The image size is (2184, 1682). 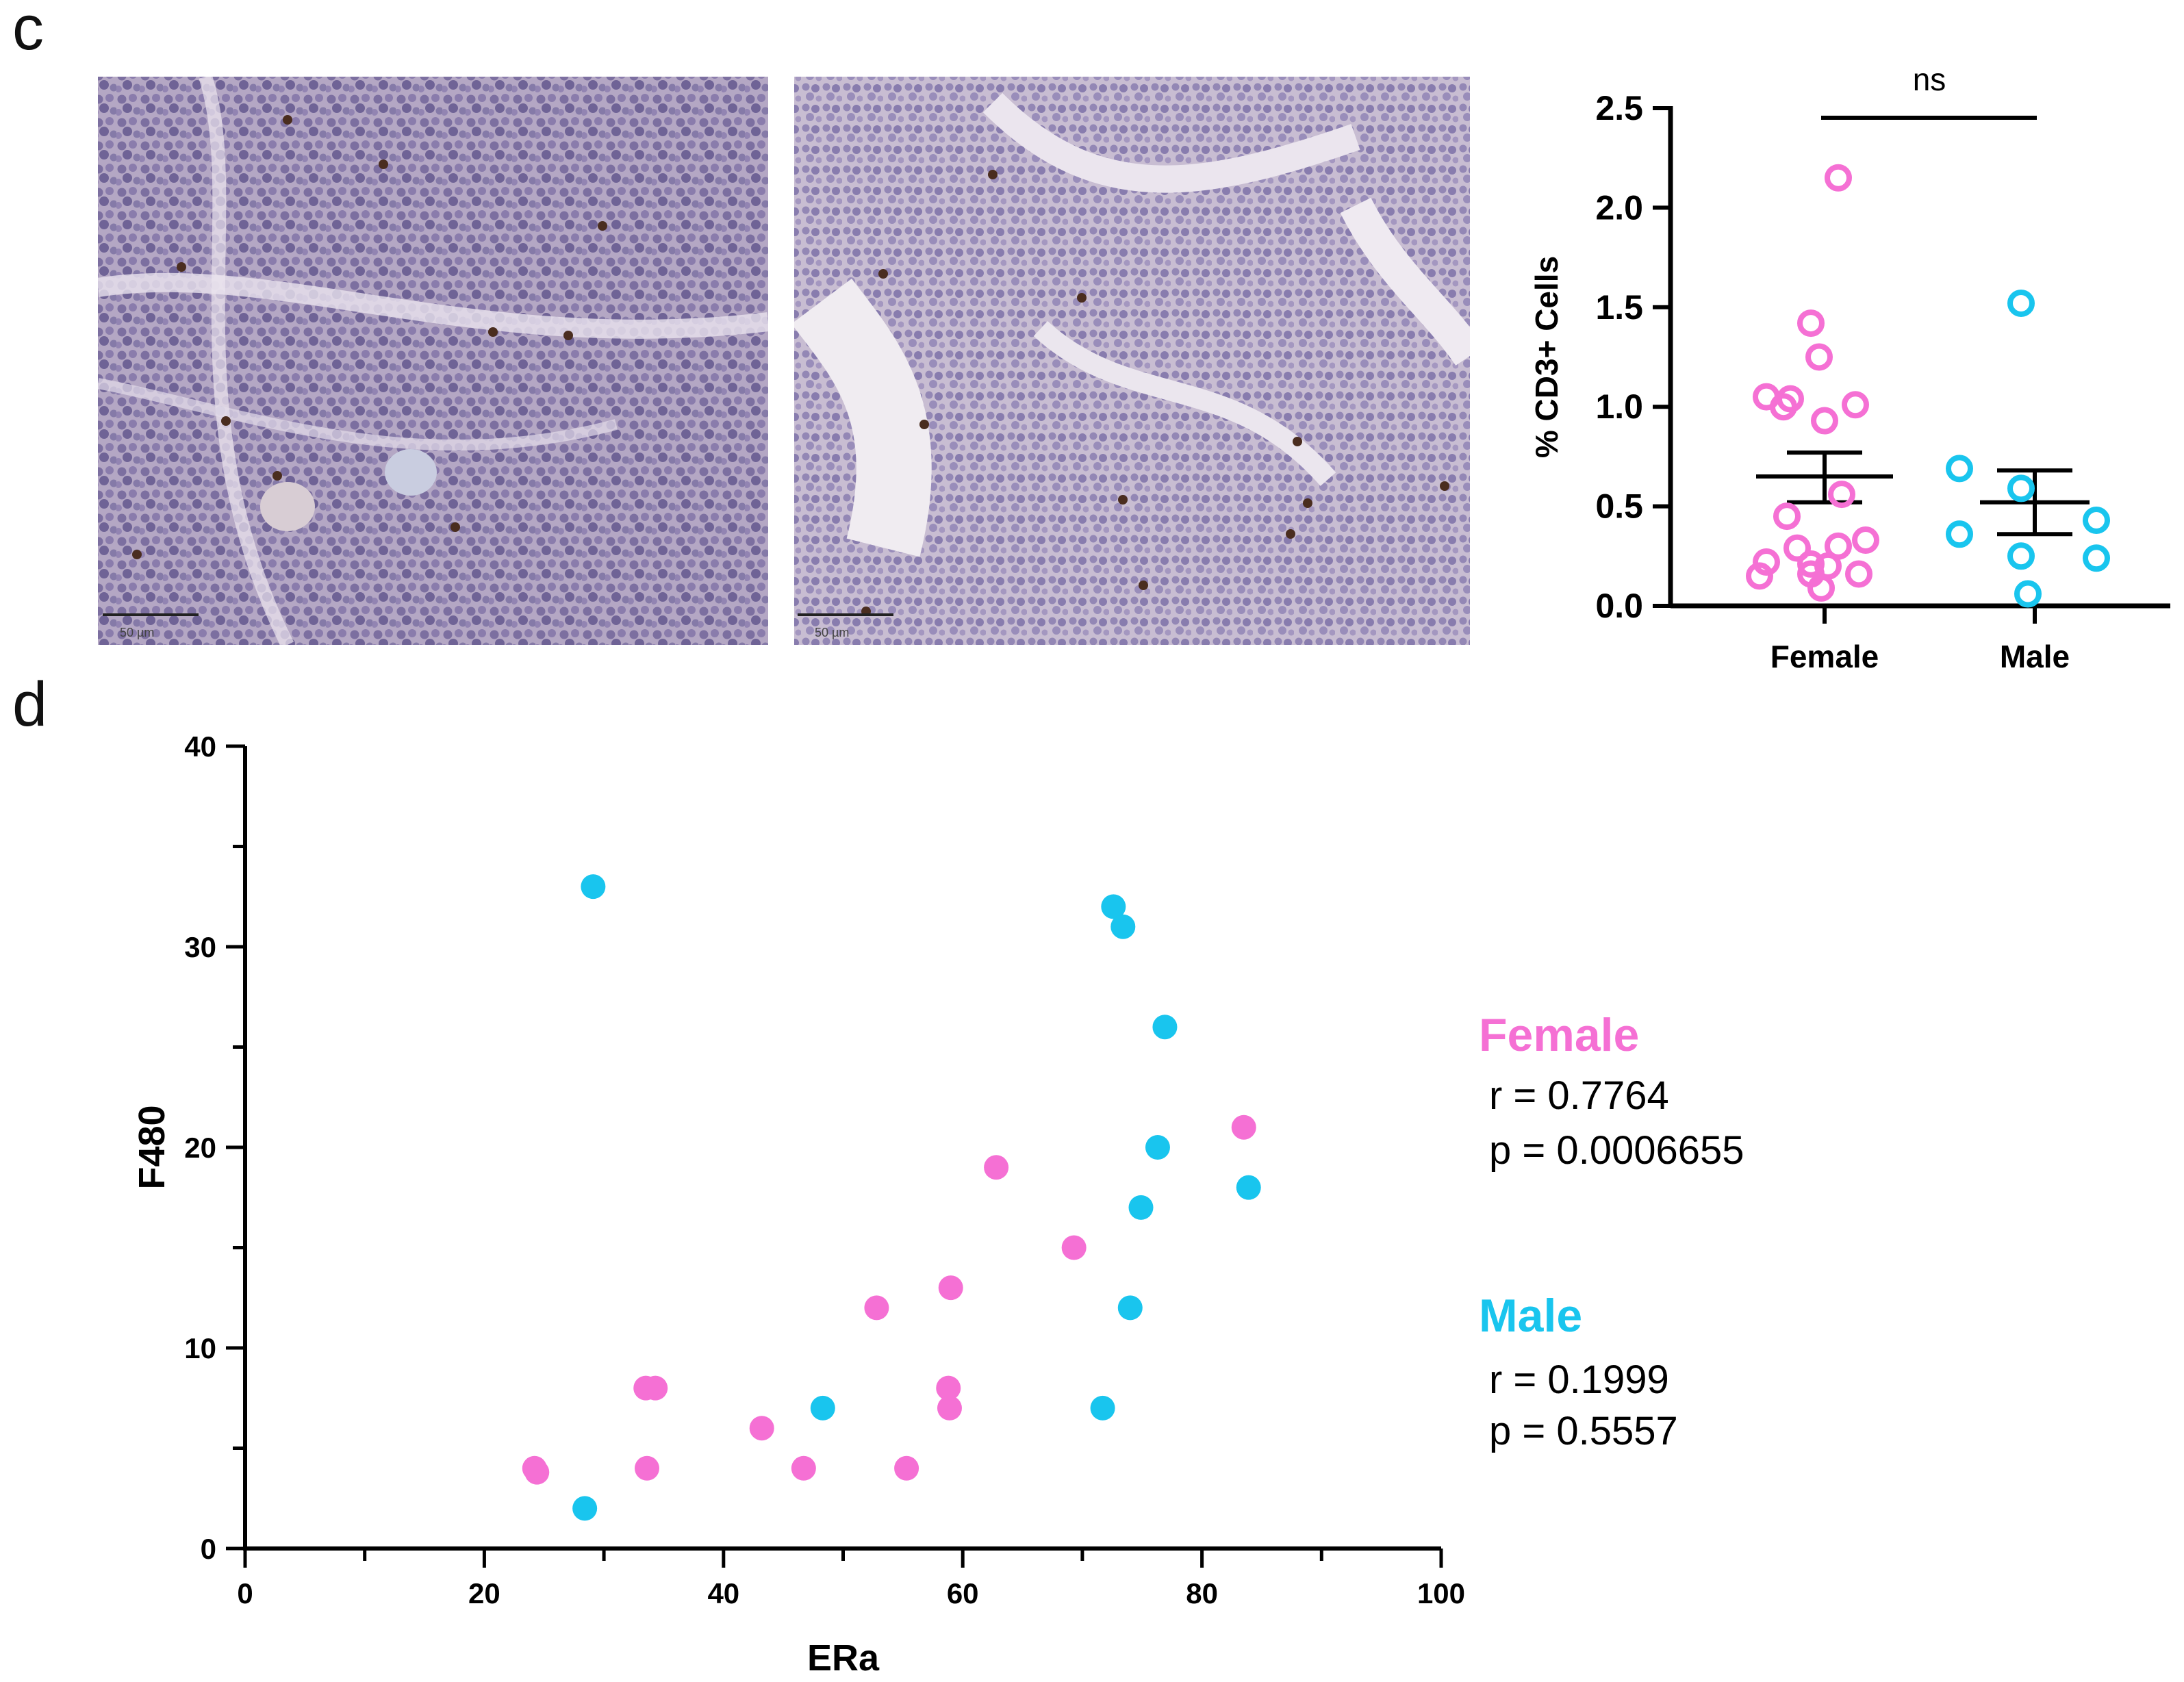 I want to click on y-tick-label: 1.0, so click(x=1619, y=406).